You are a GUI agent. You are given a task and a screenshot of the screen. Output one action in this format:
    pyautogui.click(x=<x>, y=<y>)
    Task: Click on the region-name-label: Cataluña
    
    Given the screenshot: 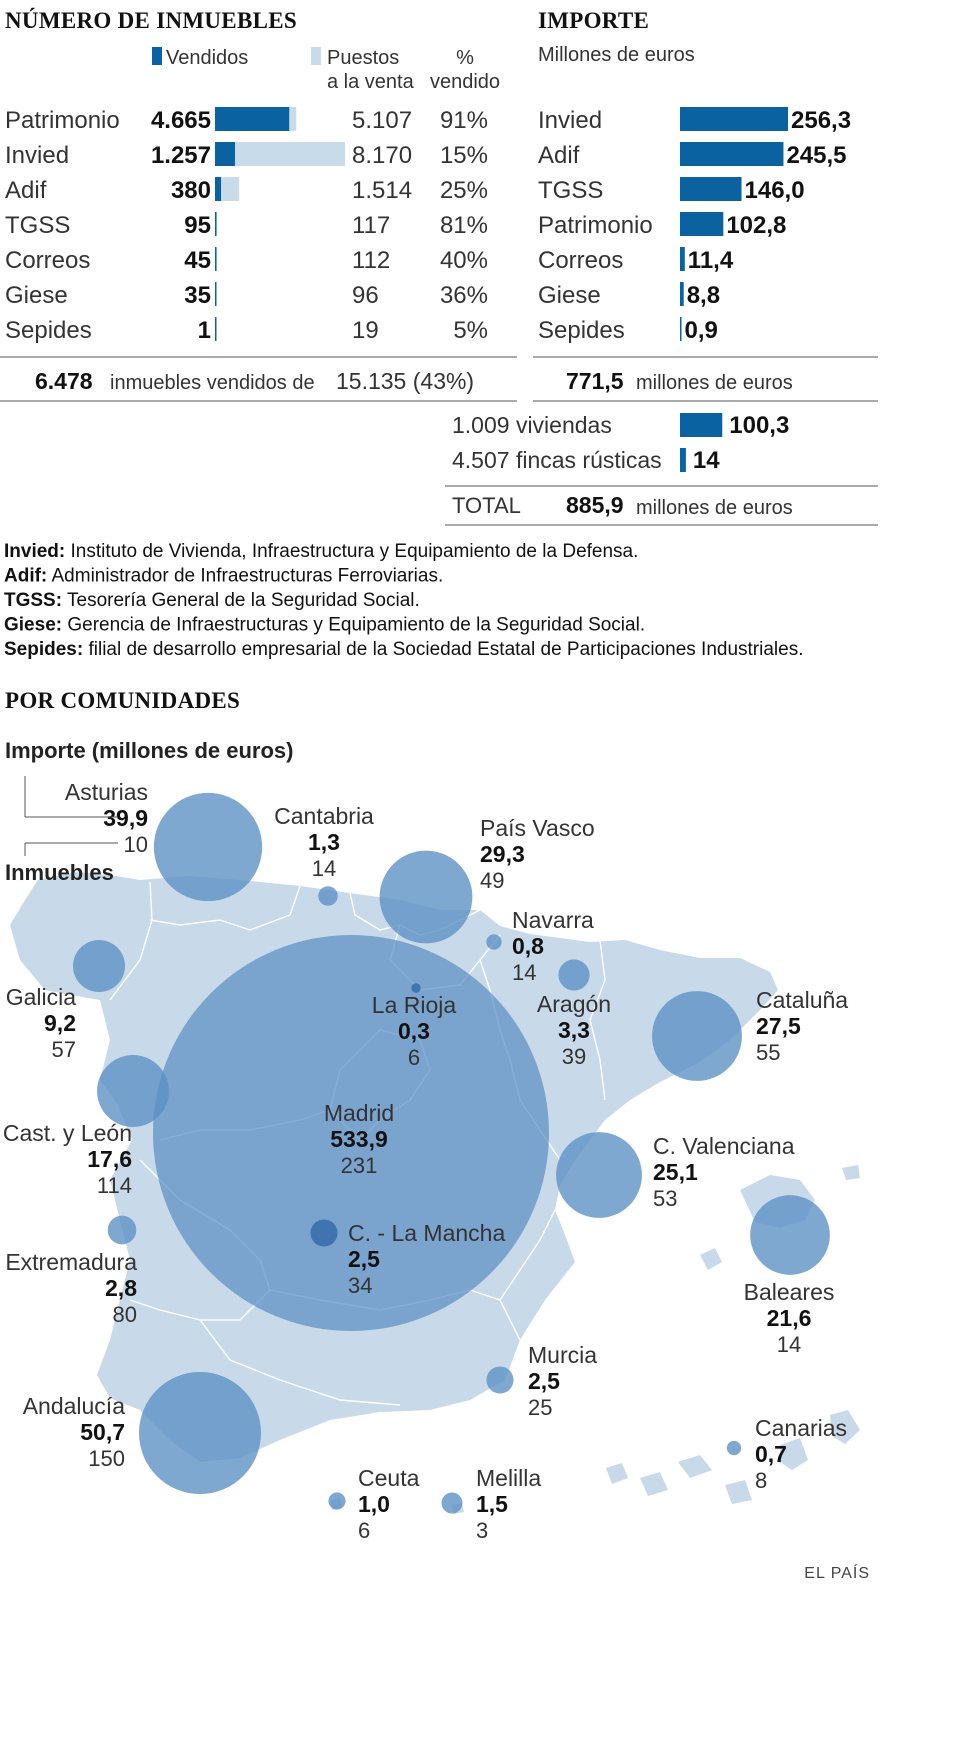 What is the action you would take?
    pyautogui.click(x=802, y=1000)
    